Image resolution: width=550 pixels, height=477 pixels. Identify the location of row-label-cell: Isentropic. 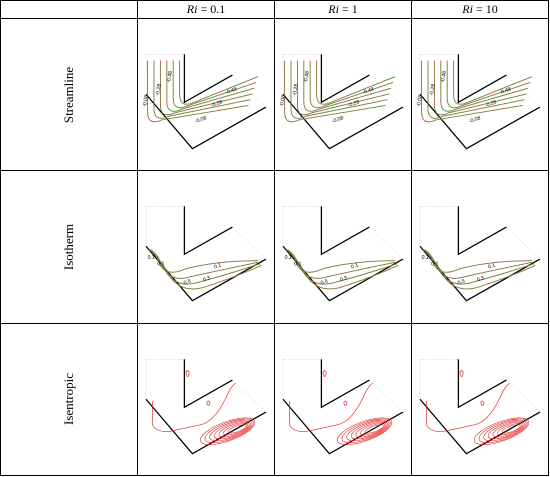
(69, 399).